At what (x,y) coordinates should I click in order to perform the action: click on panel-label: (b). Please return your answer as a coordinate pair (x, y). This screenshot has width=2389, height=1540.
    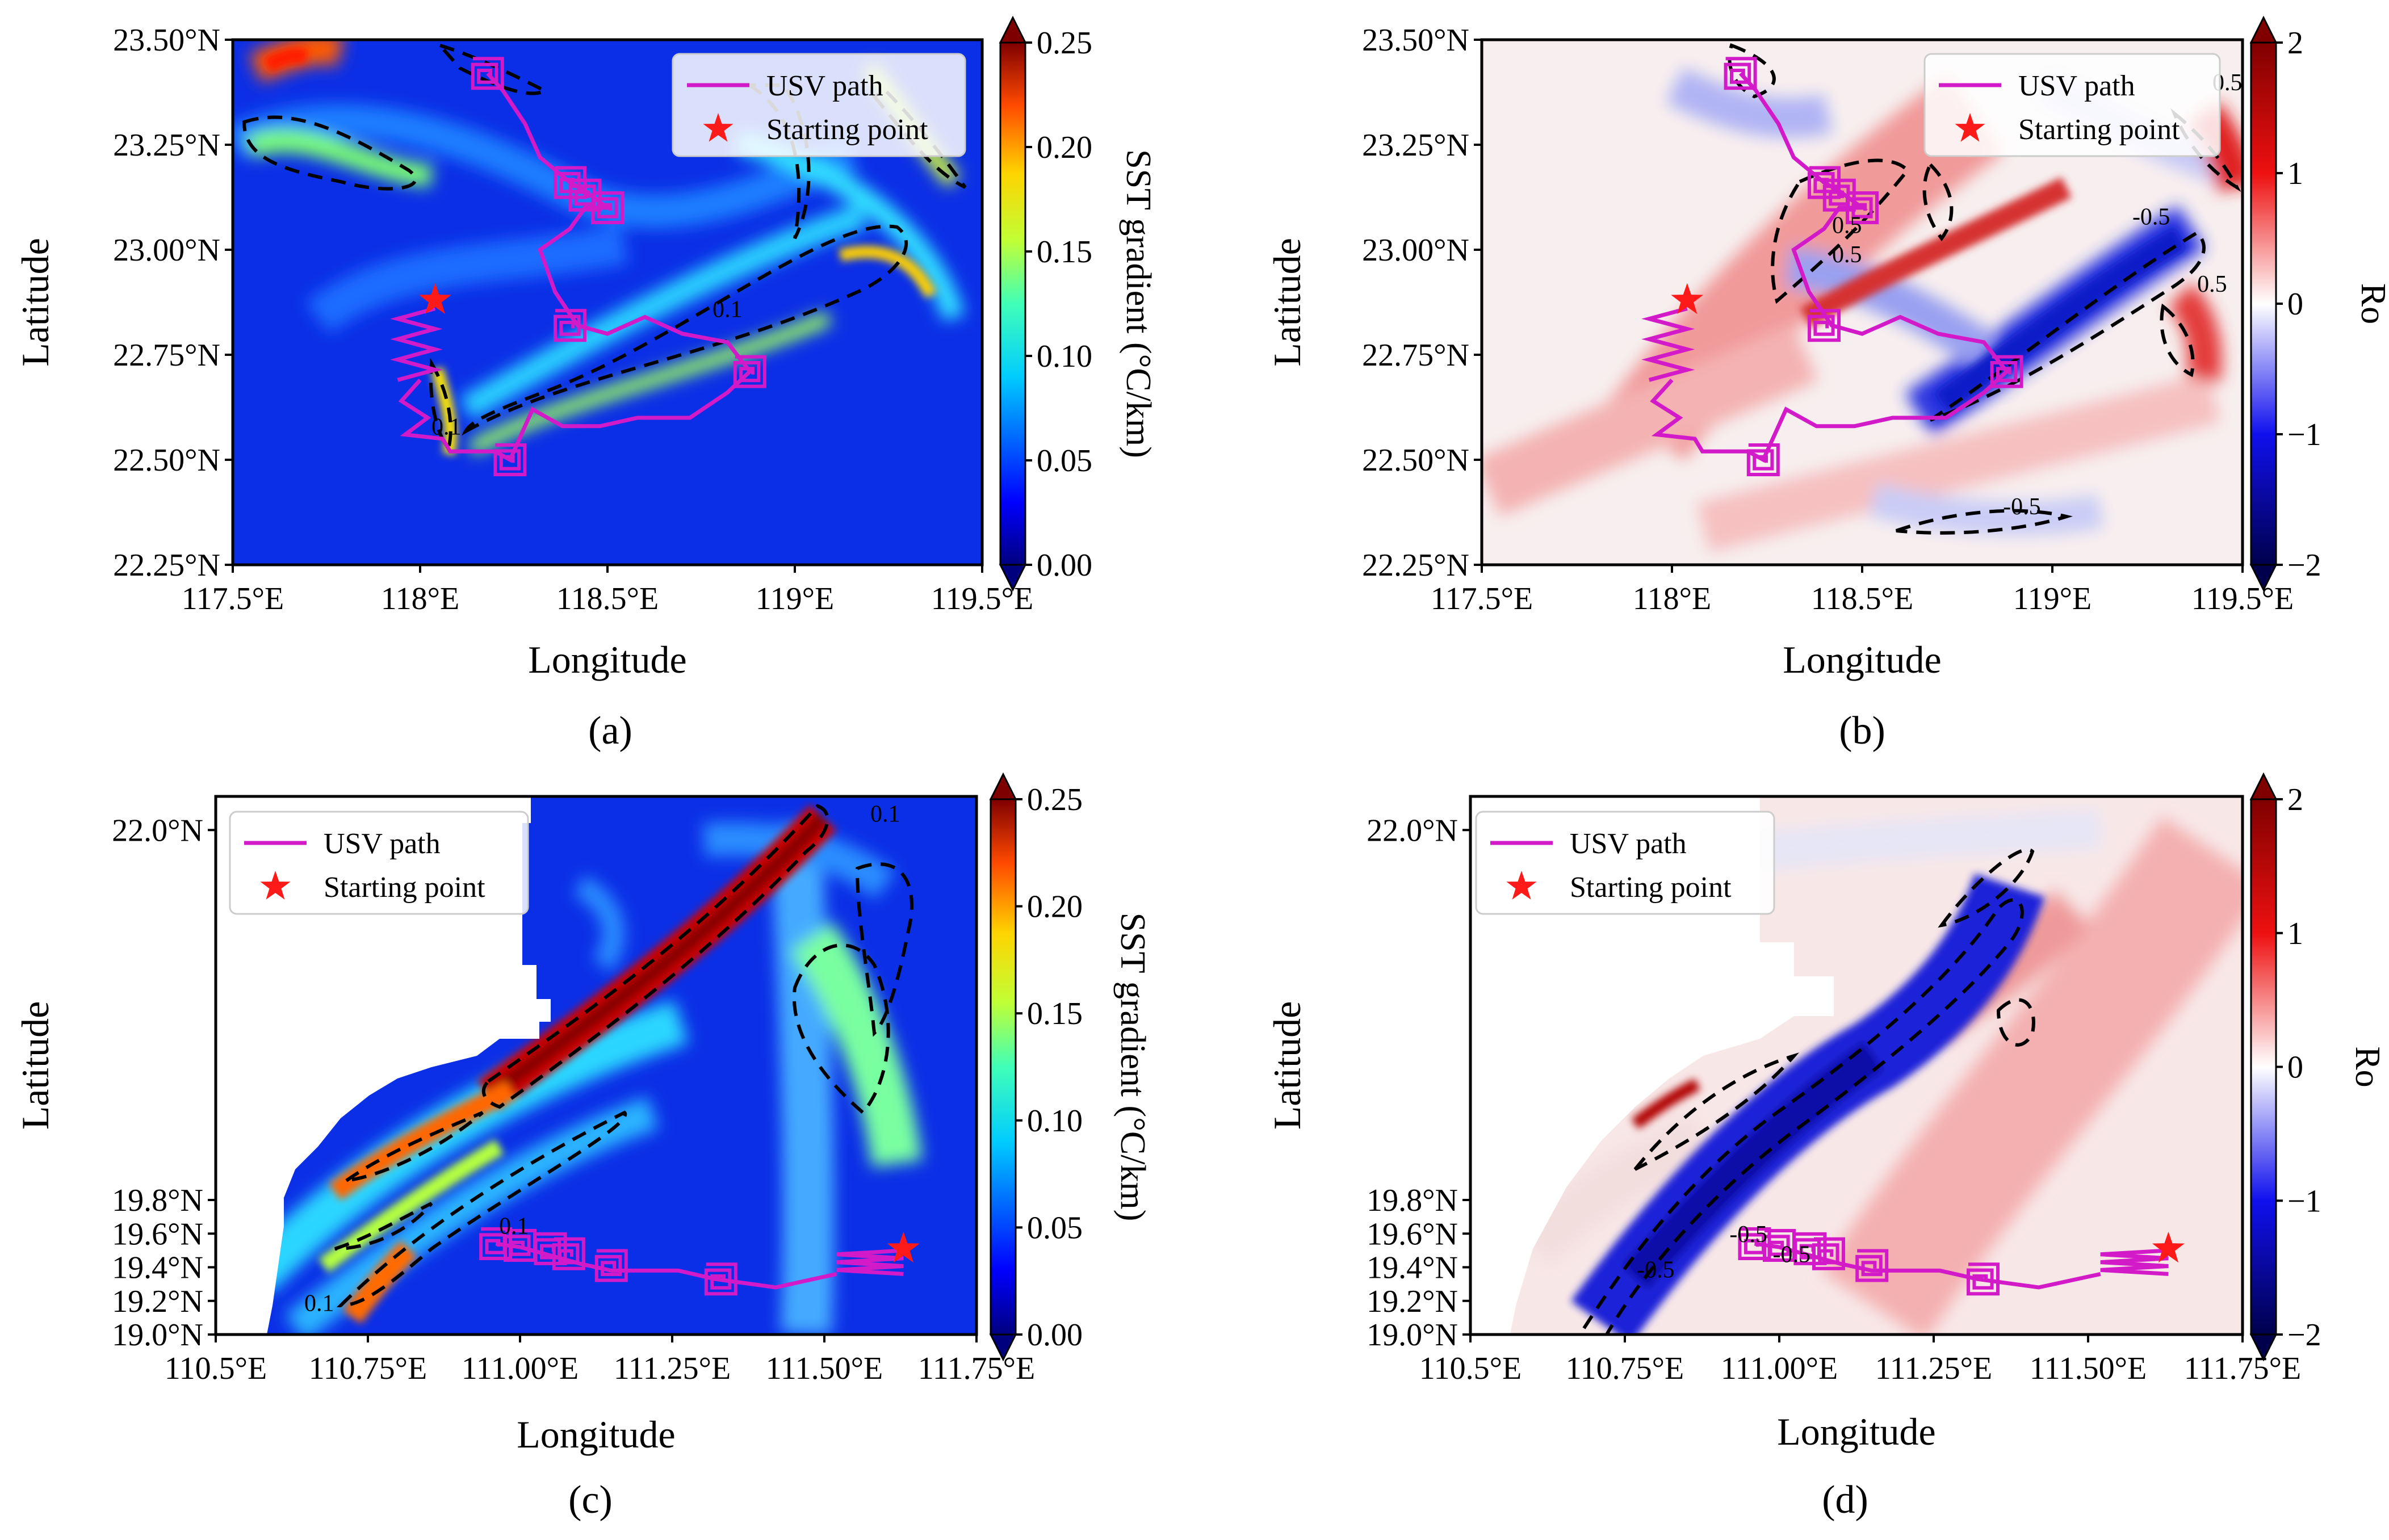
    Looking at the image, I should click on (1862, 731).